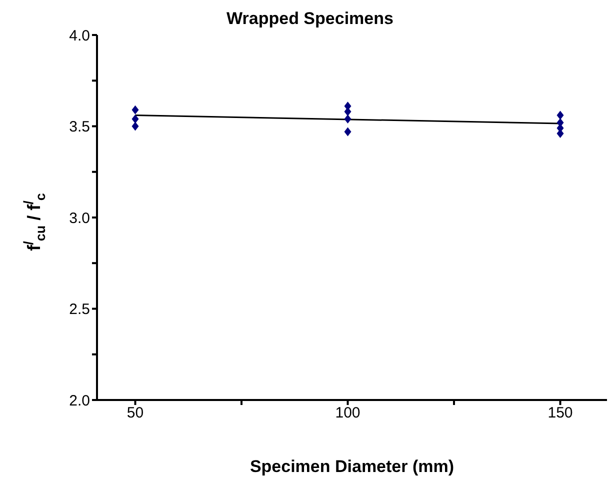 The height and width of the screenshot is (479, 614). What do you see at coordinates (79, 401) in the screenshot?
I see `y-tick-label: 2.0` at bounding box center [79, 401].